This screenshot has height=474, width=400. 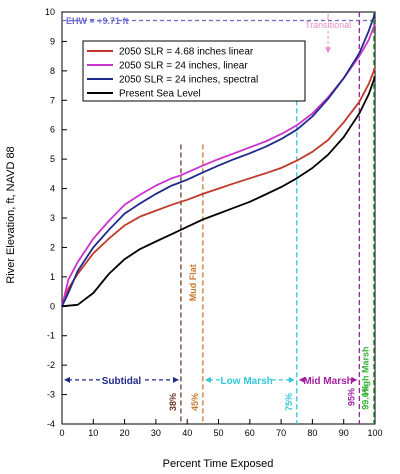 I want to click on subtidal-arrow, so click(x=121, y=379).